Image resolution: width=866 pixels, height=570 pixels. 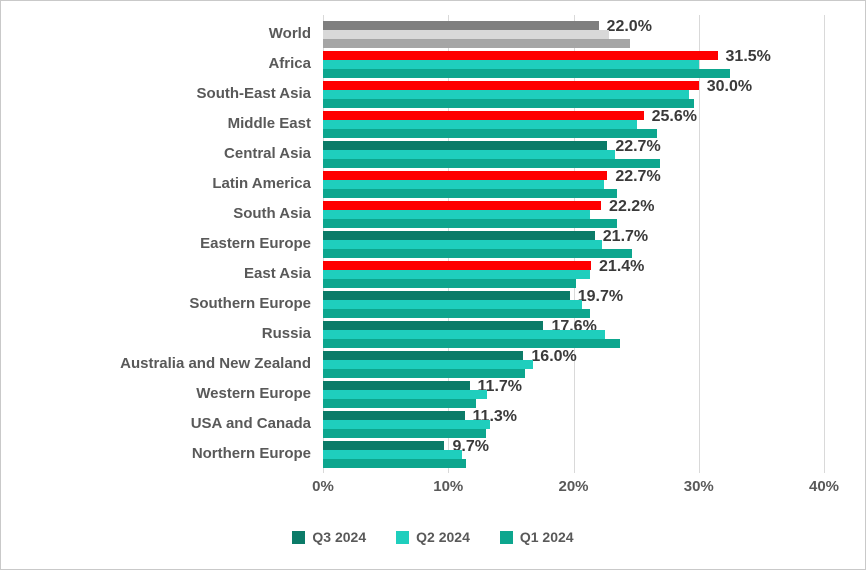 I want to click on legend-label: Q2 2024, so click(x=443, y=537).